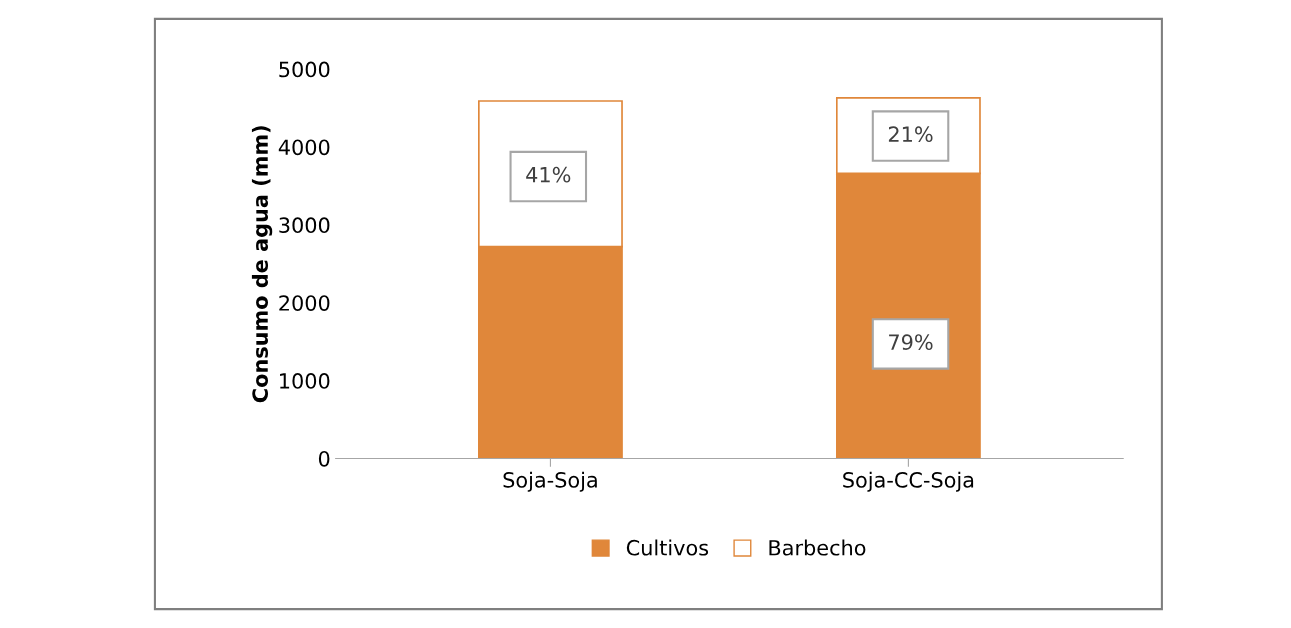 The image size is (1291, 628). What do you see at coordinates (304, 303) in the screenshot?
I see `y-tick-label: 2000` at bounding box center [304, 303].